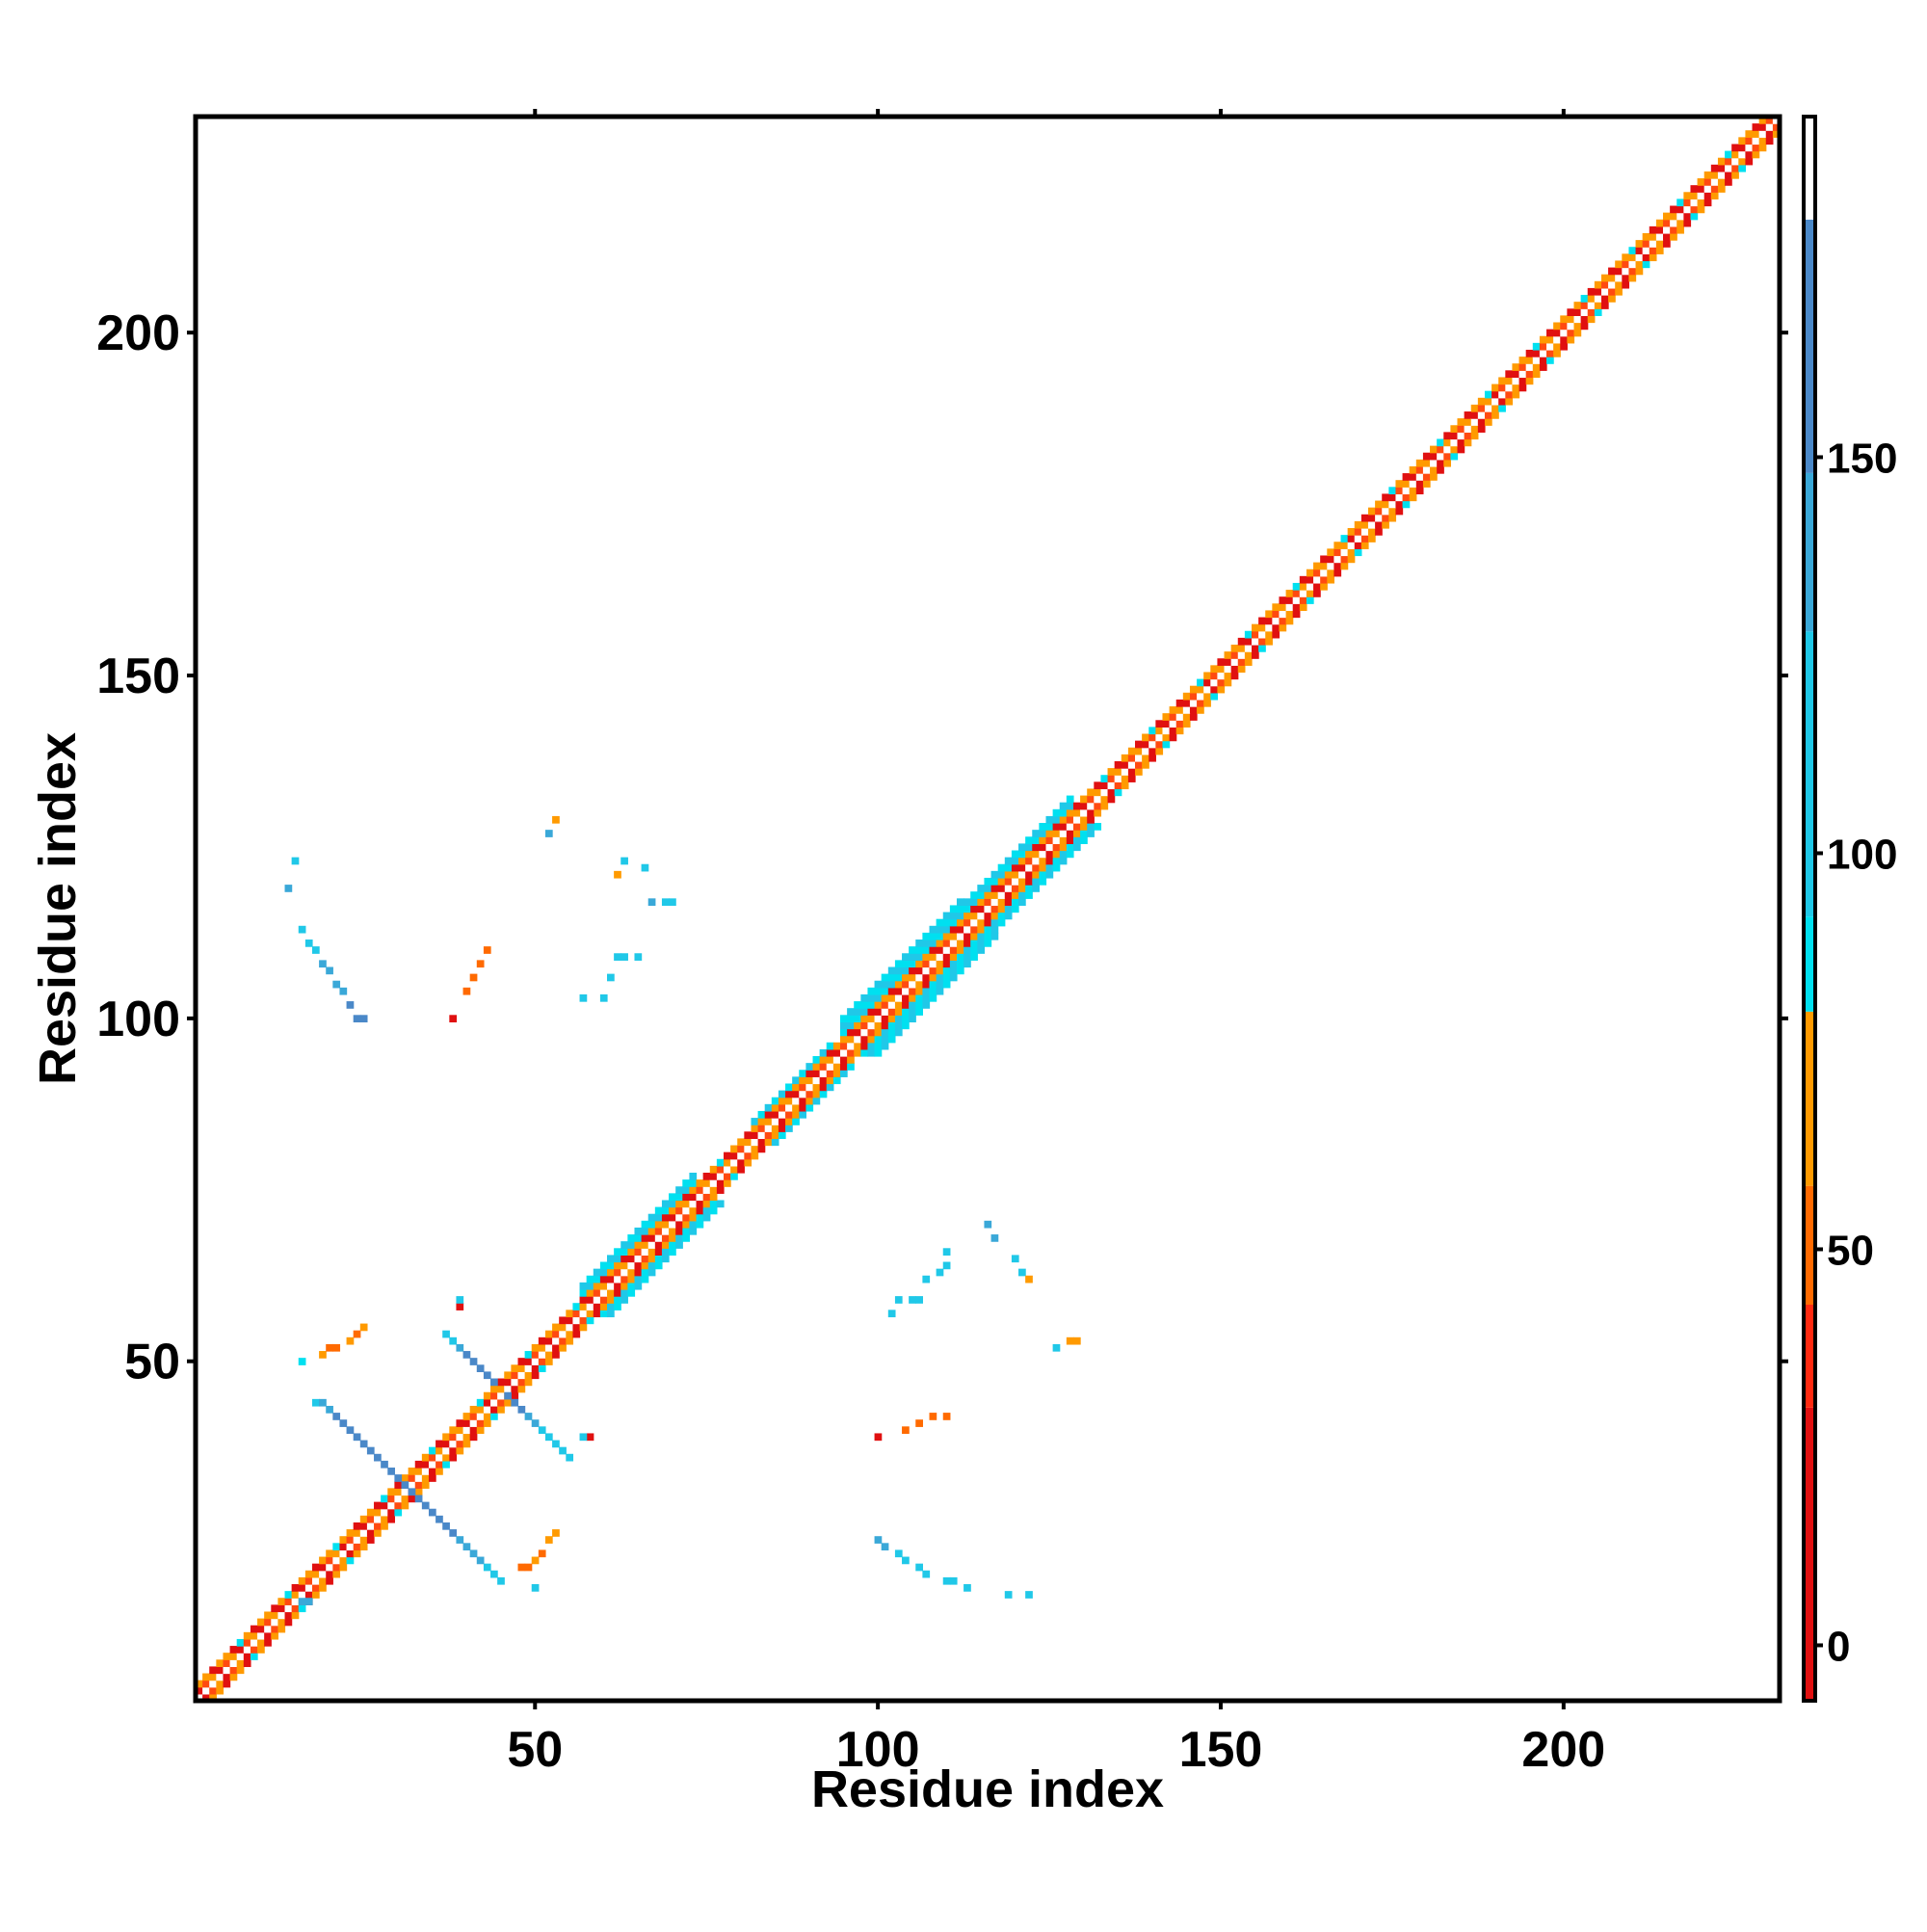 The width and height of the screenshot is (1927, 1932). I want to click on colorbar-tick-label: 150, so click(1862, 458).